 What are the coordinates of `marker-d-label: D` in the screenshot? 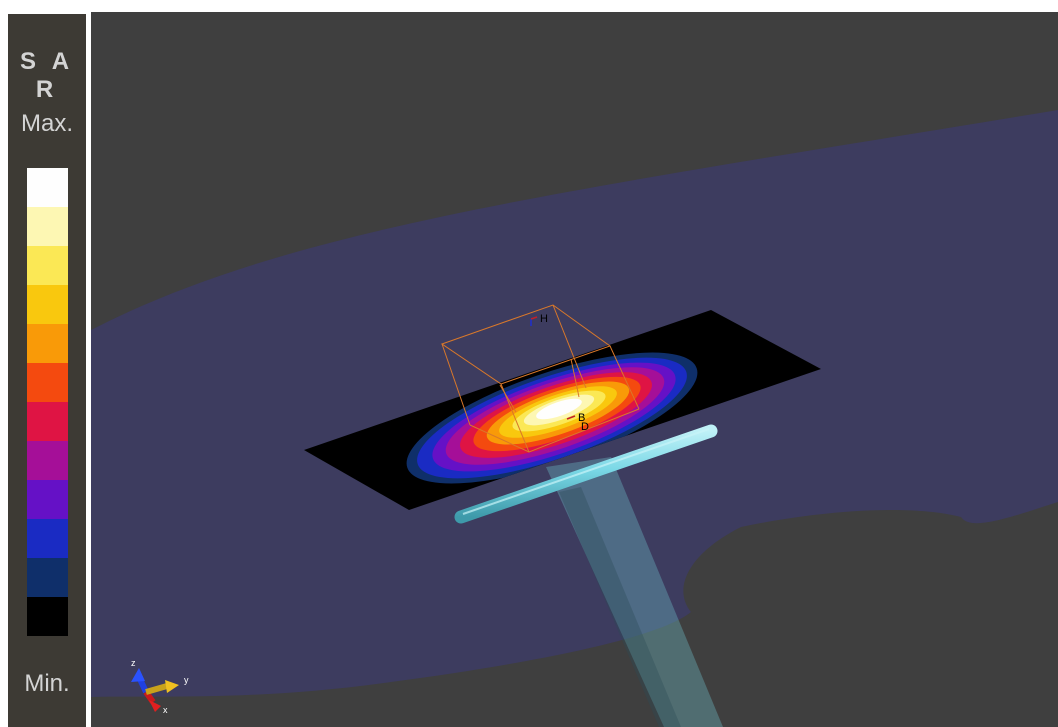 It's located at (585, 427).